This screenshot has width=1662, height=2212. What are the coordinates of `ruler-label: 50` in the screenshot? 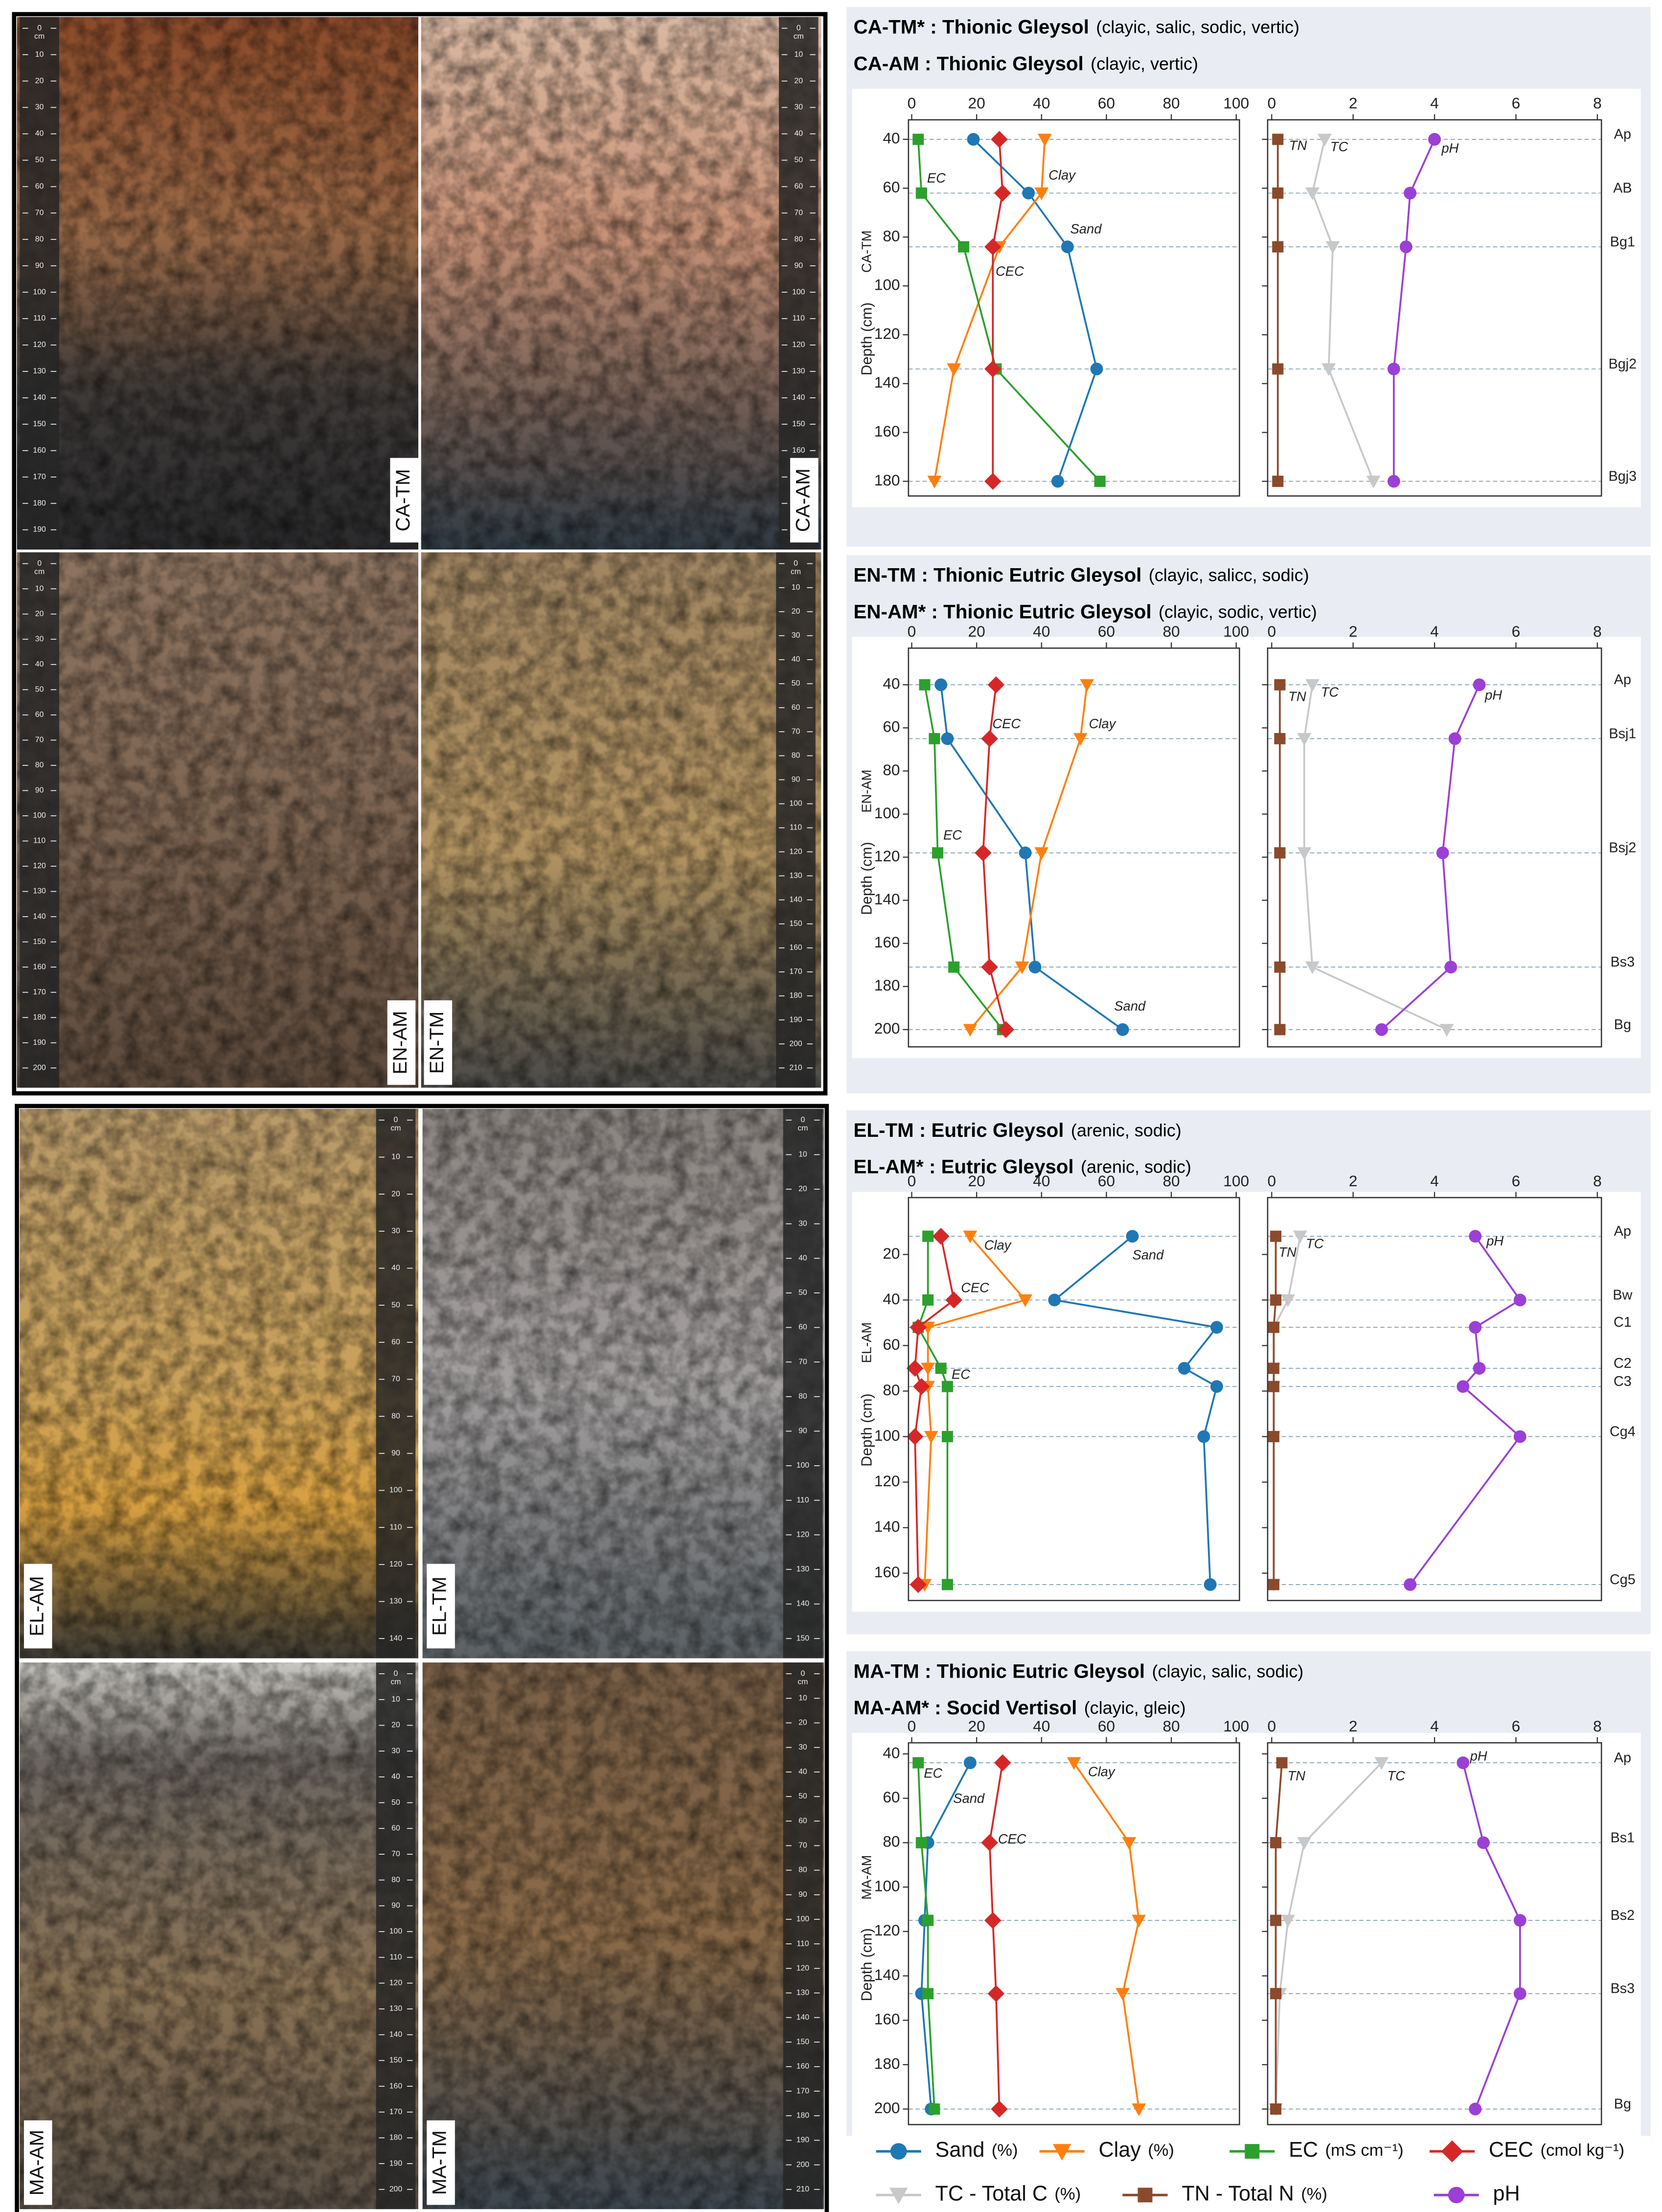 It's located at (395, 1305).